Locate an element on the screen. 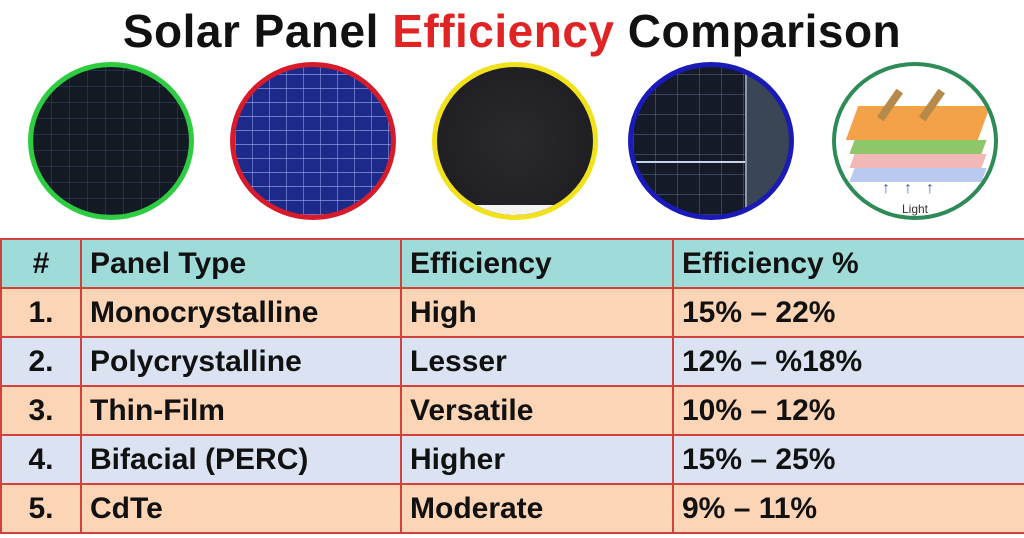  table-row: 1. Monocrystalline High 15% – 22% is located at coordinates (512, 312).